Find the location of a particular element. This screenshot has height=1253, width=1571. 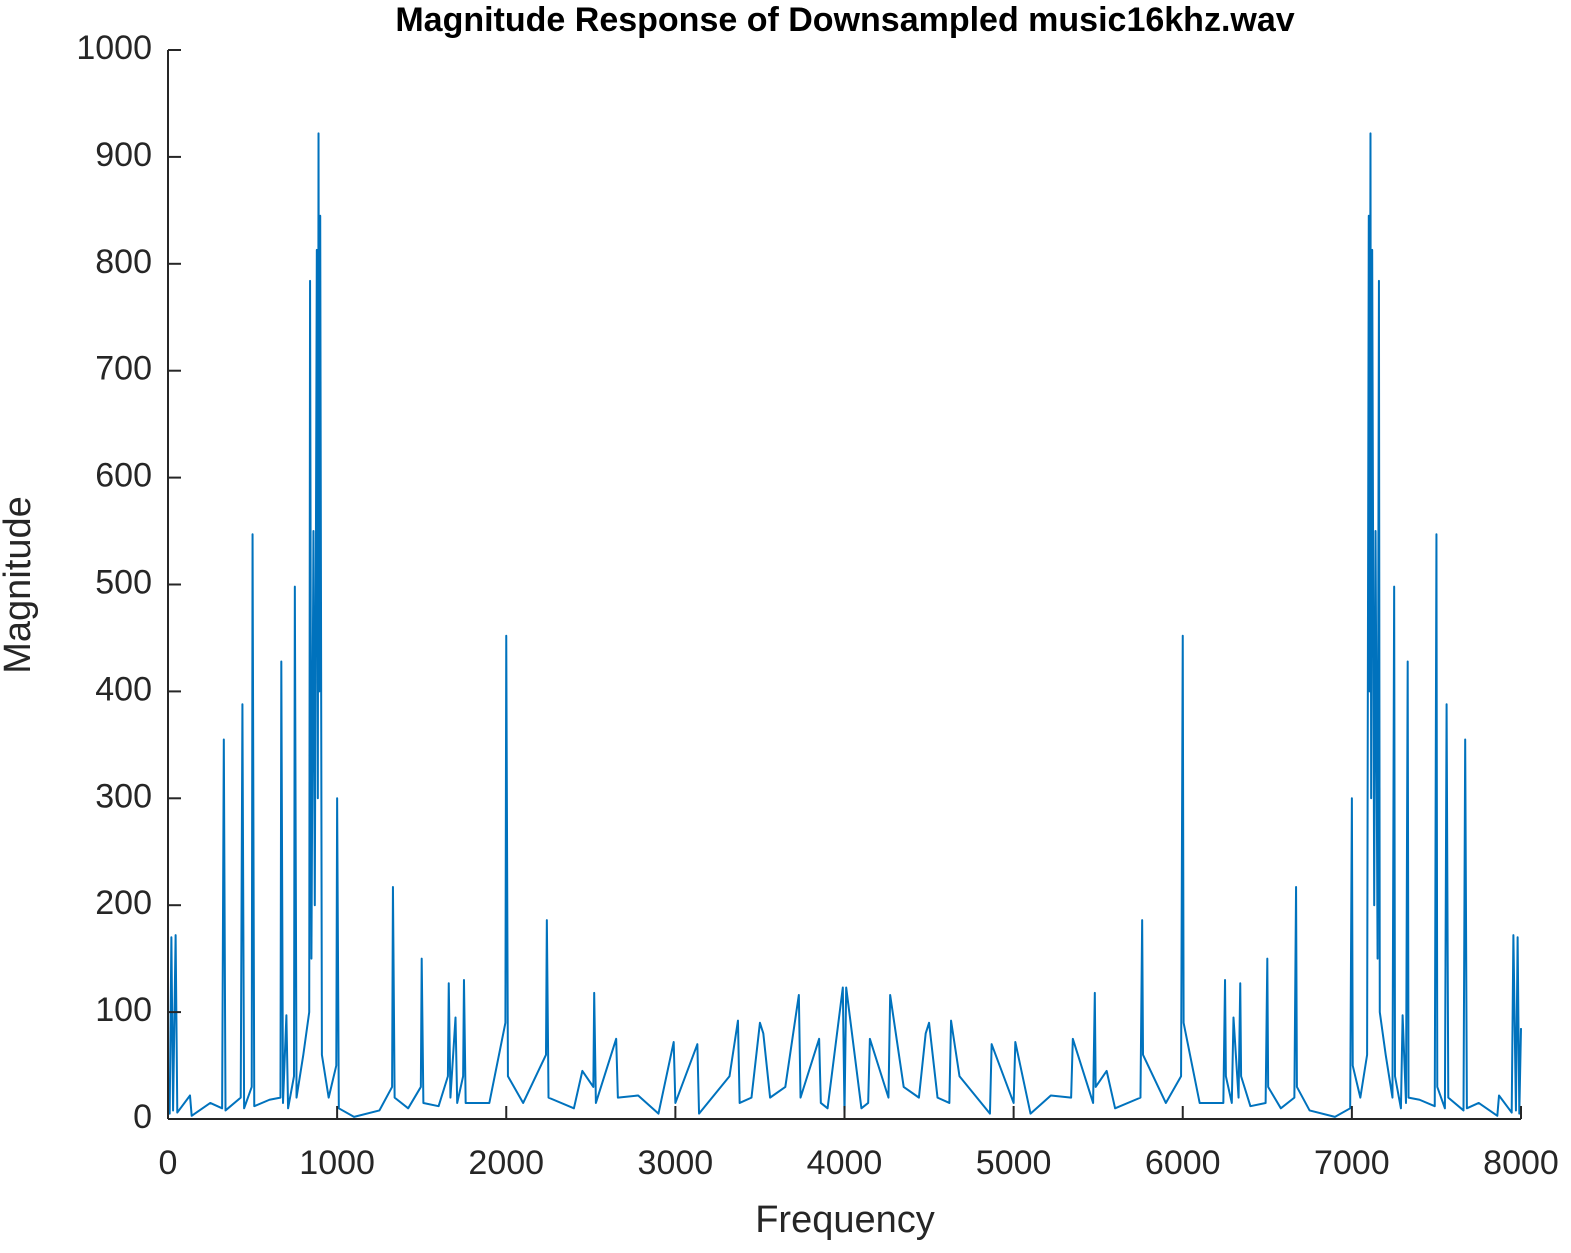

y-tick-label: 0 is located at coordinates (142, 1117).